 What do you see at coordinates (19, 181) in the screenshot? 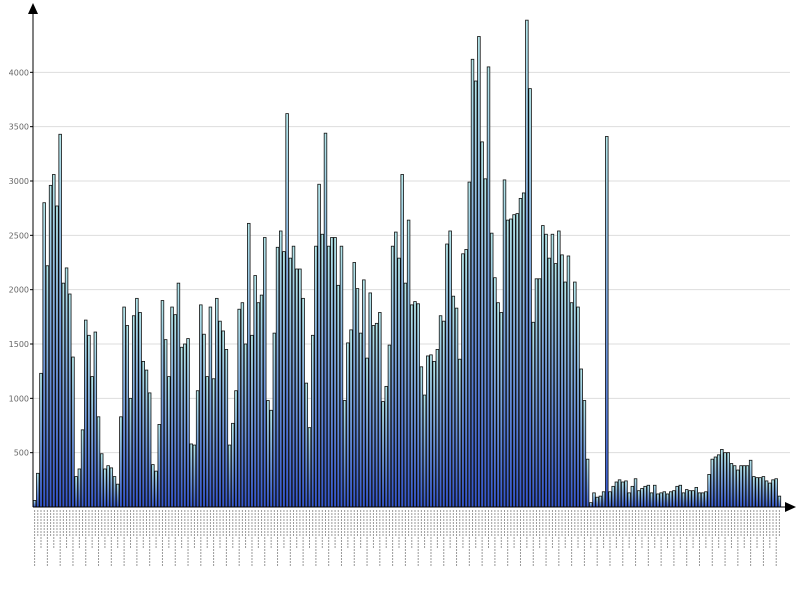
I see `y-tick-label: 3000` at bounding box center [19, 181].